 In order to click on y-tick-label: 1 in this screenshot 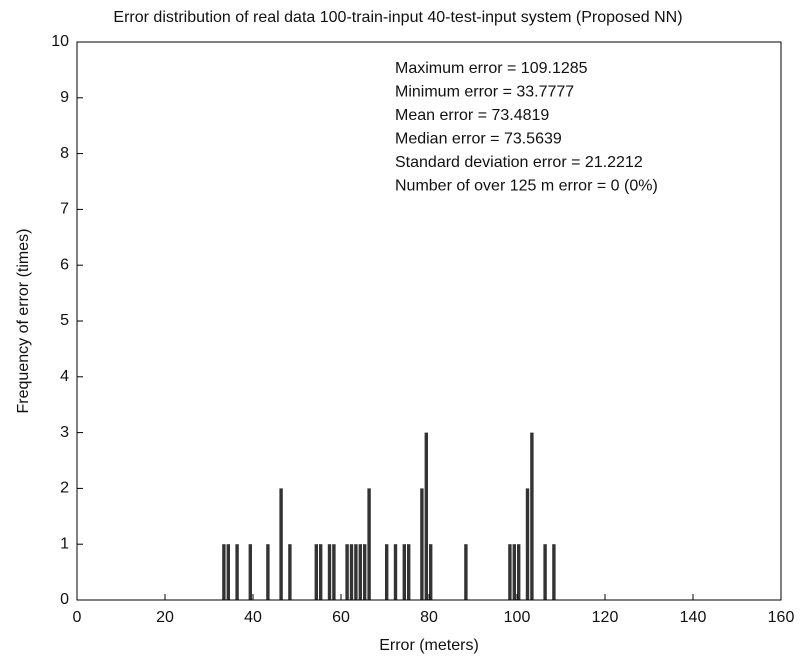, I will do `click(64, 543)`.